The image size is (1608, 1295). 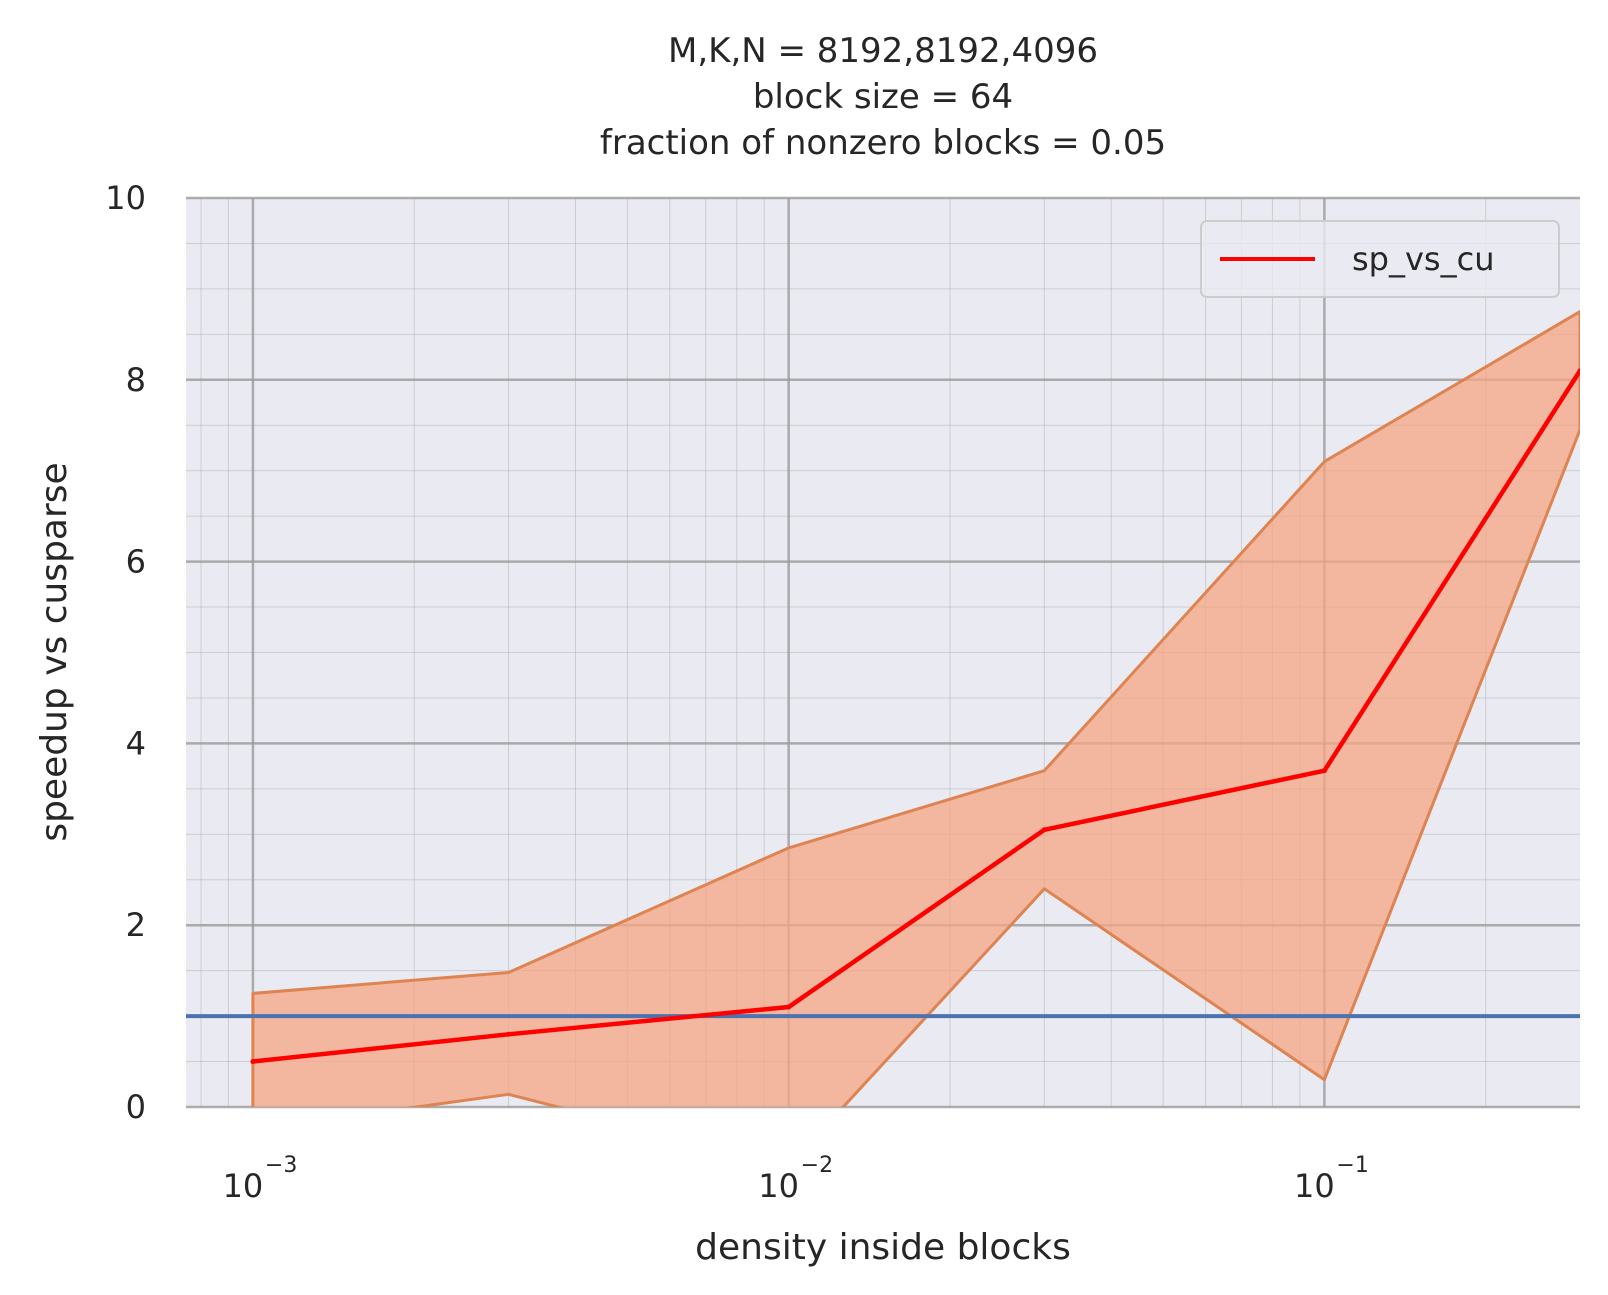 I want to click on title-line: fraction of nonzero blocks = 0.05, so click(x=883, y=143).